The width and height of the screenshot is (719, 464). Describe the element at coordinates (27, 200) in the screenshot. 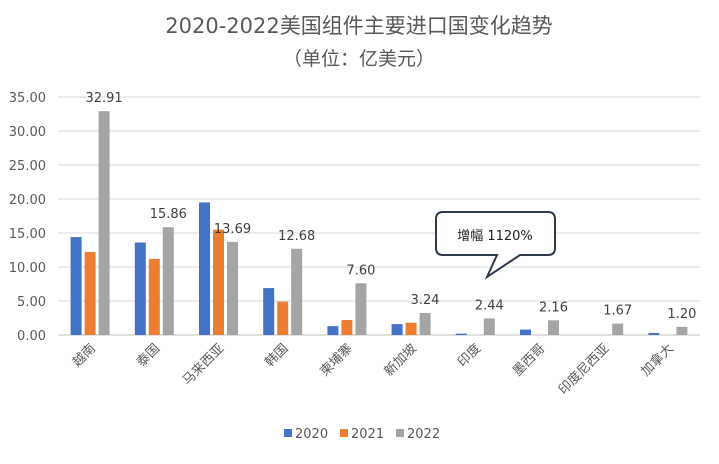

I see `y-tick-label: 20.00` at that location.